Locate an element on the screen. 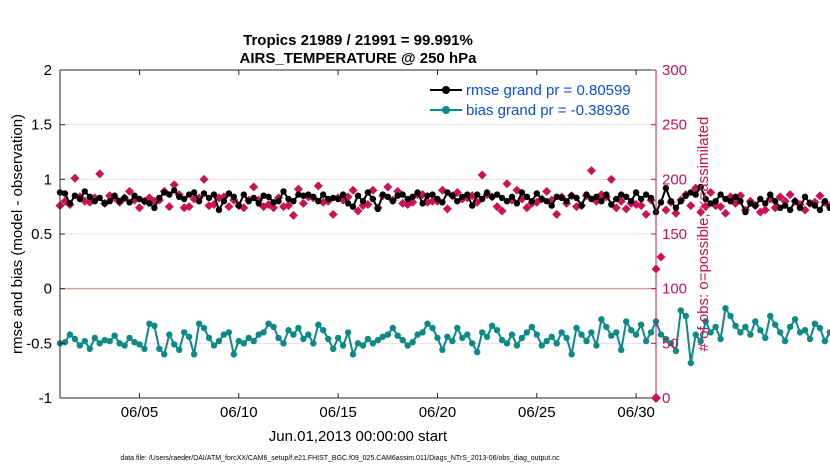 This screenshot has width=830, height=470. legend-box is located at coordinates (538, 98).